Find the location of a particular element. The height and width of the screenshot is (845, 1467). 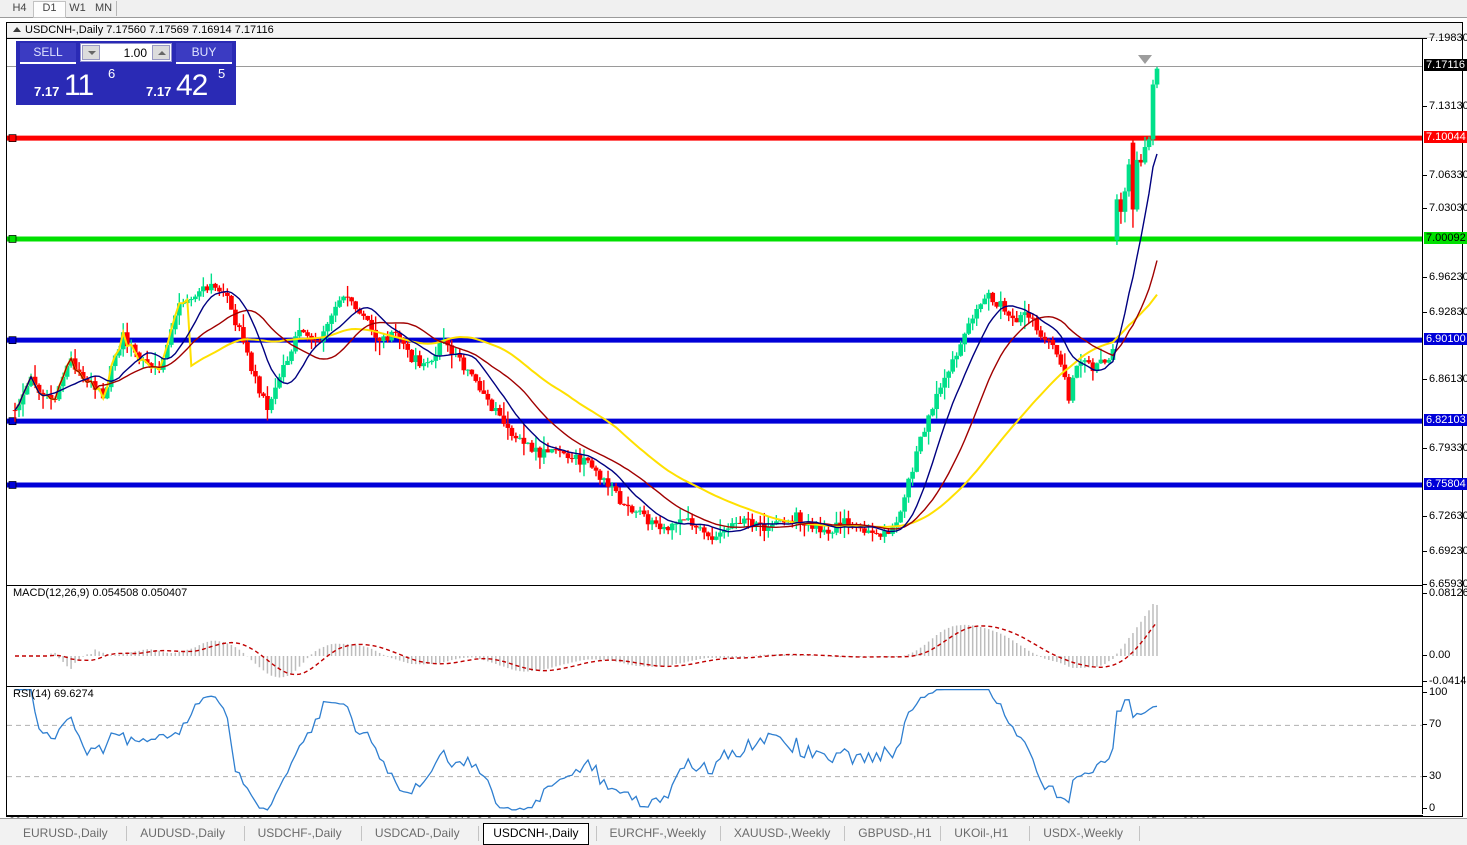

target-line-green is located at coordinates (715, 239).